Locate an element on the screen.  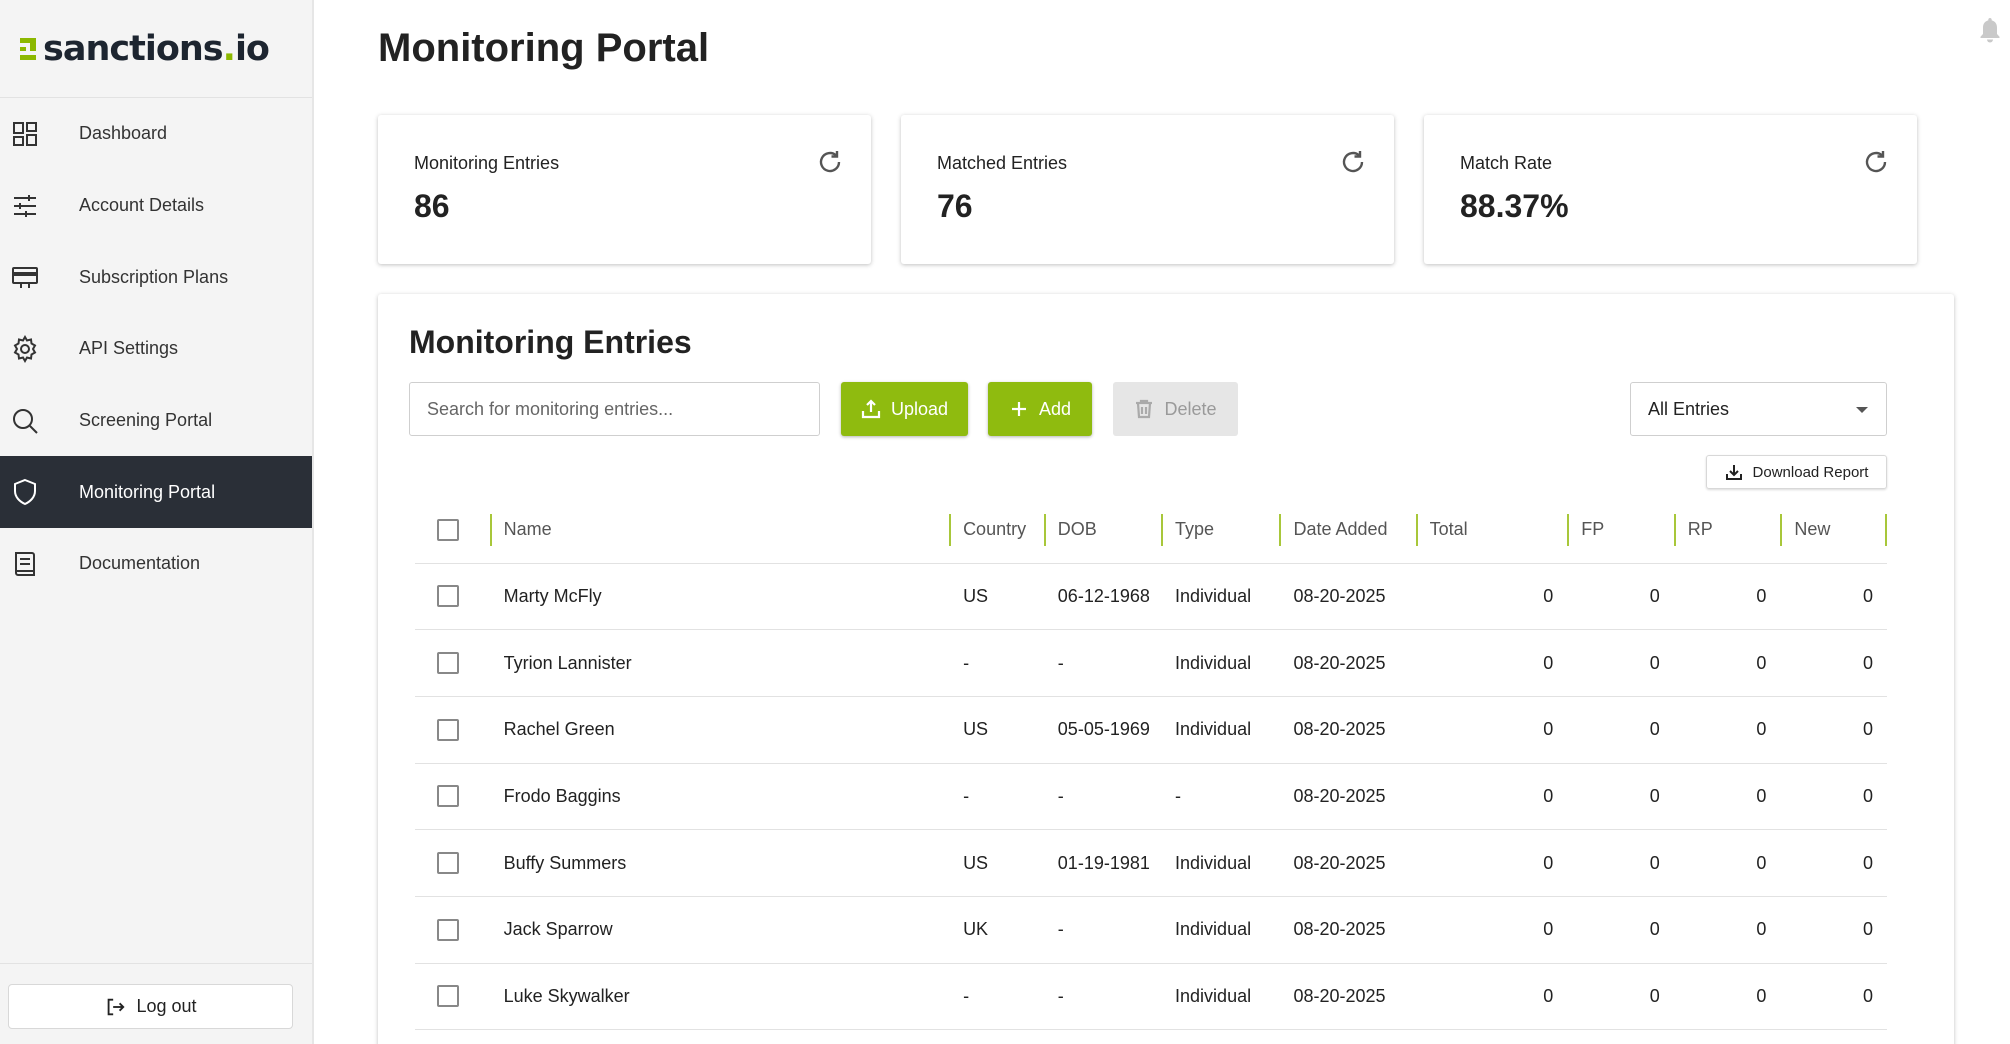
sidebar-item-label: Documentation is located at coordinates (140, 563).